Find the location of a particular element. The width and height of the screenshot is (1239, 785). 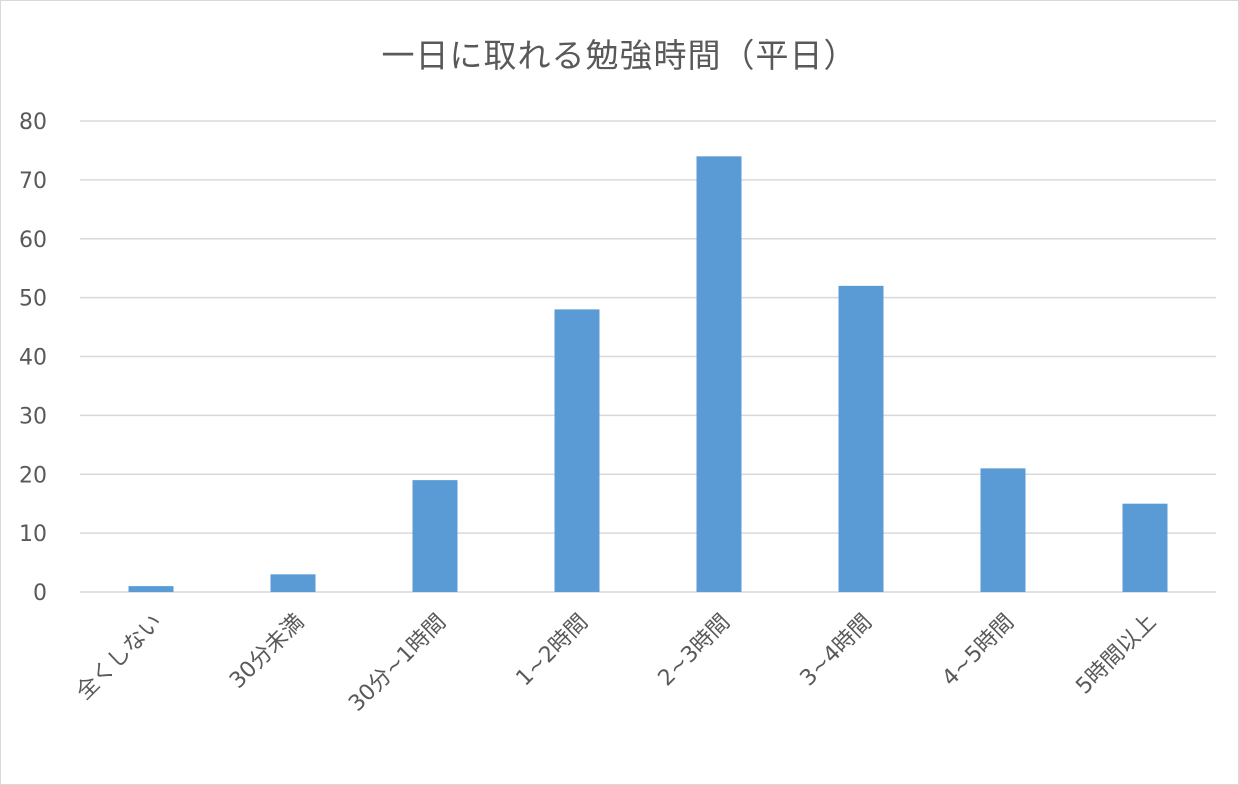

y-tick-label: 0 is located at coordinates (40, 593).